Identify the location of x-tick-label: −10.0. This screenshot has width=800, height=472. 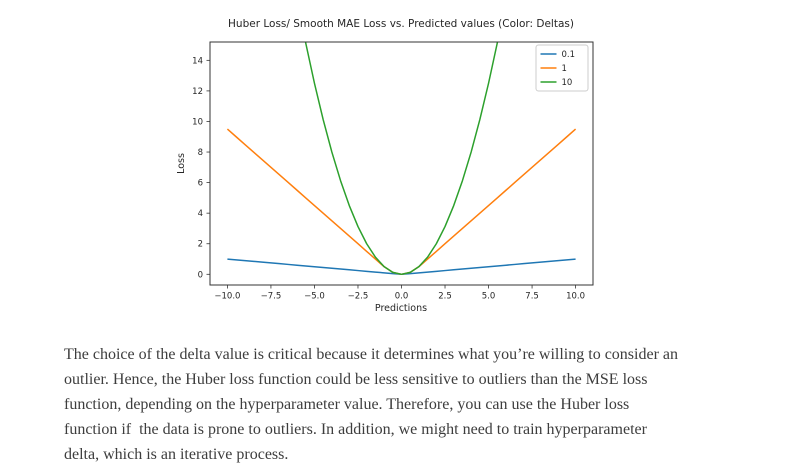
(227, 297).